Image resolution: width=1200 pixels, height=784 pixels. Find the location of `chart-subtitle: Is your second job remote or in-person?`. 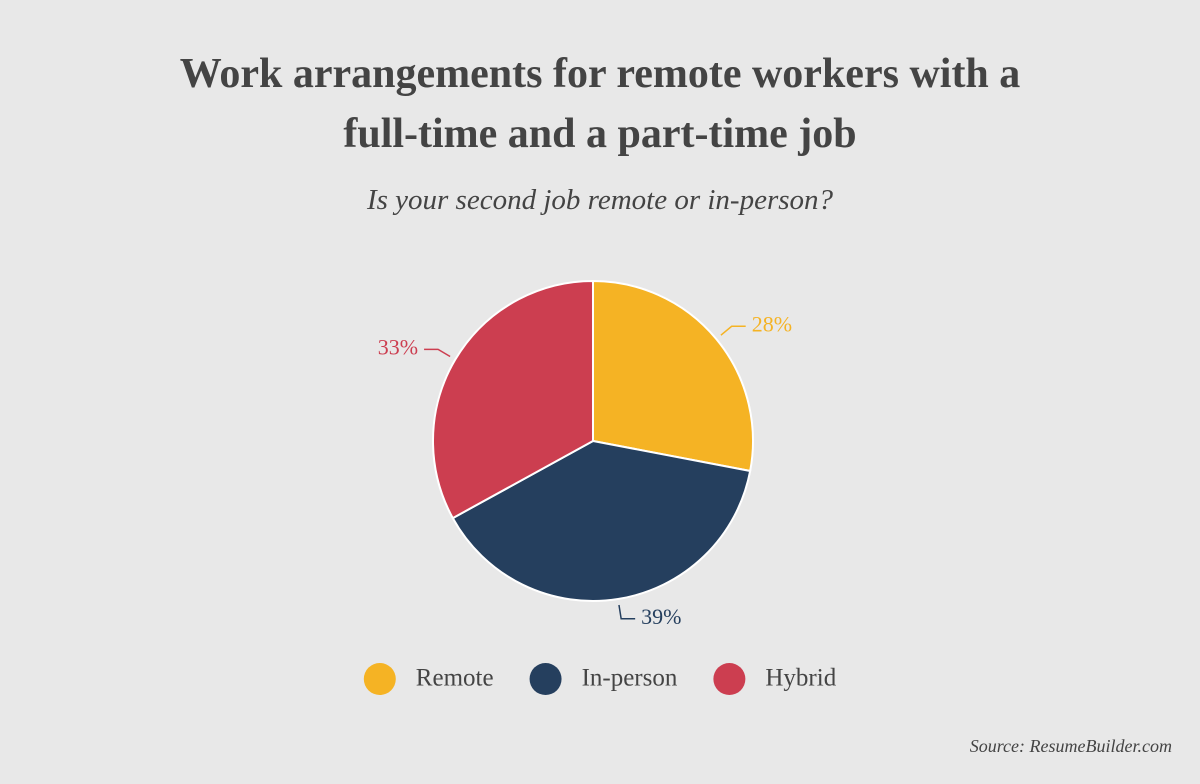

chart-subtitle: Is your second job remote or in-person? is located at coordinates (600, 200).